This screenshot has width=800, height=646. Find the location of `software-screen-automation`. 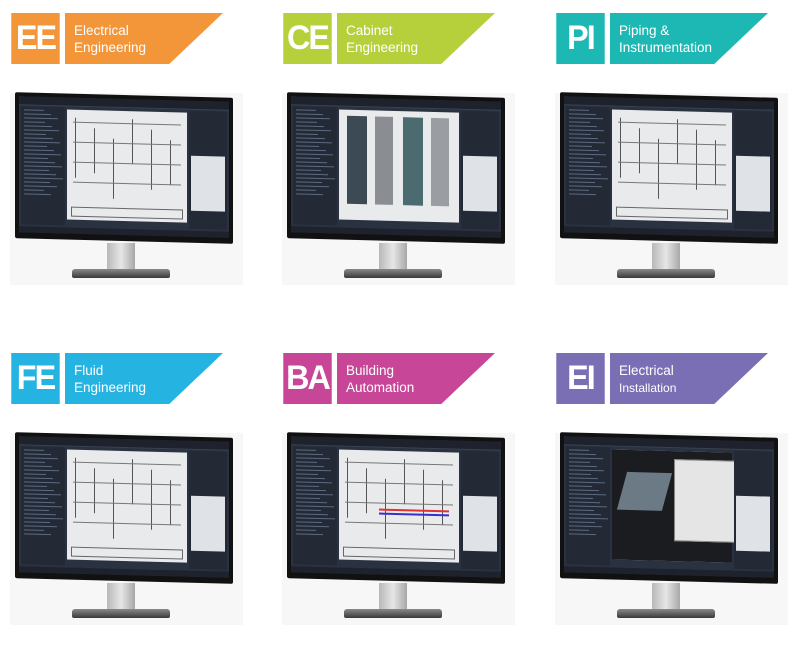

software-screen-automation is located at coordinates (396, 507).